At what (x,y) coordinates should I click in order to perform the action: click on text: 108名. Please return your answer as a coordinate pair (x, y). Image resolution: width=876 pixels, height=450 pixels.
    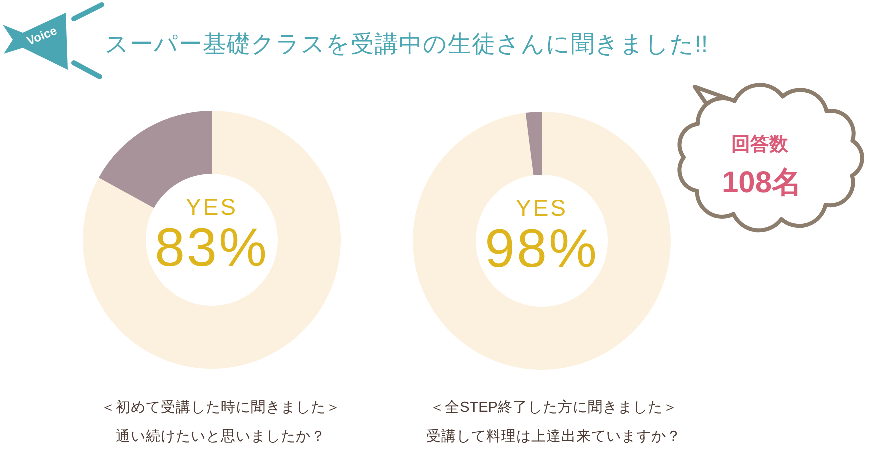
    Looking at the image, I should click on (762, 183).